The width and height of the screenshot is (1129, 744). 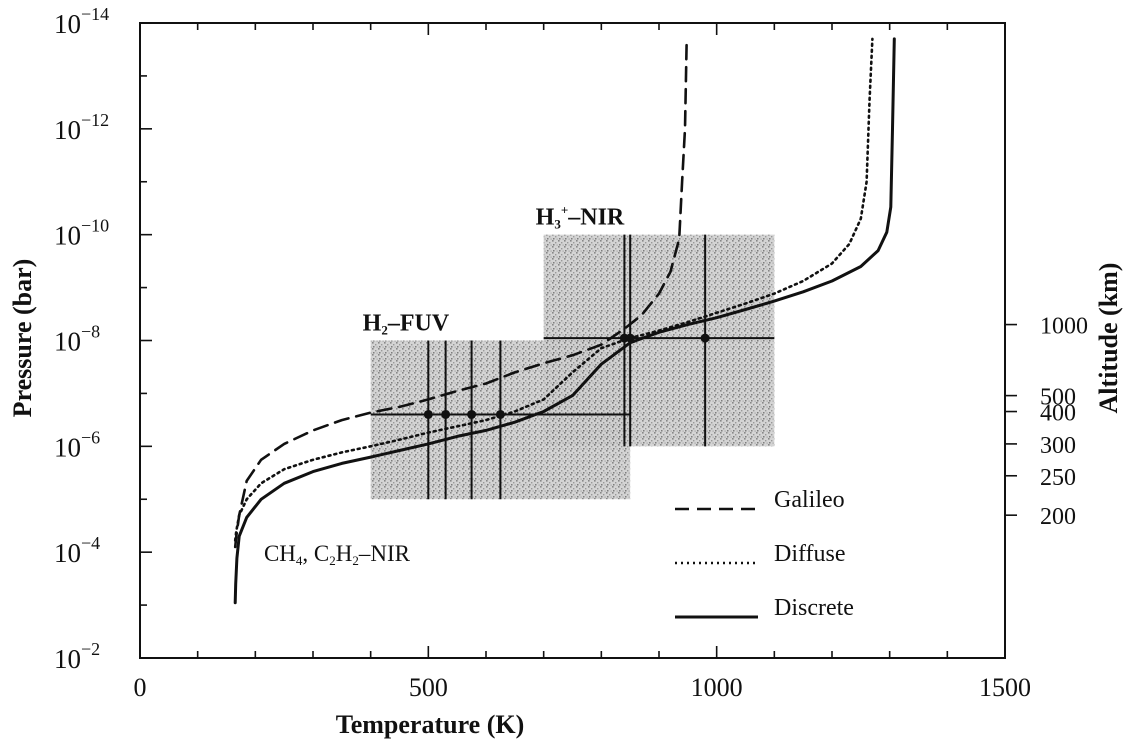 What do you see at coordinates (1058, 517) in the screenshot?
I see `altitude-tick-label: 200` at bounding box center [1058, 517].